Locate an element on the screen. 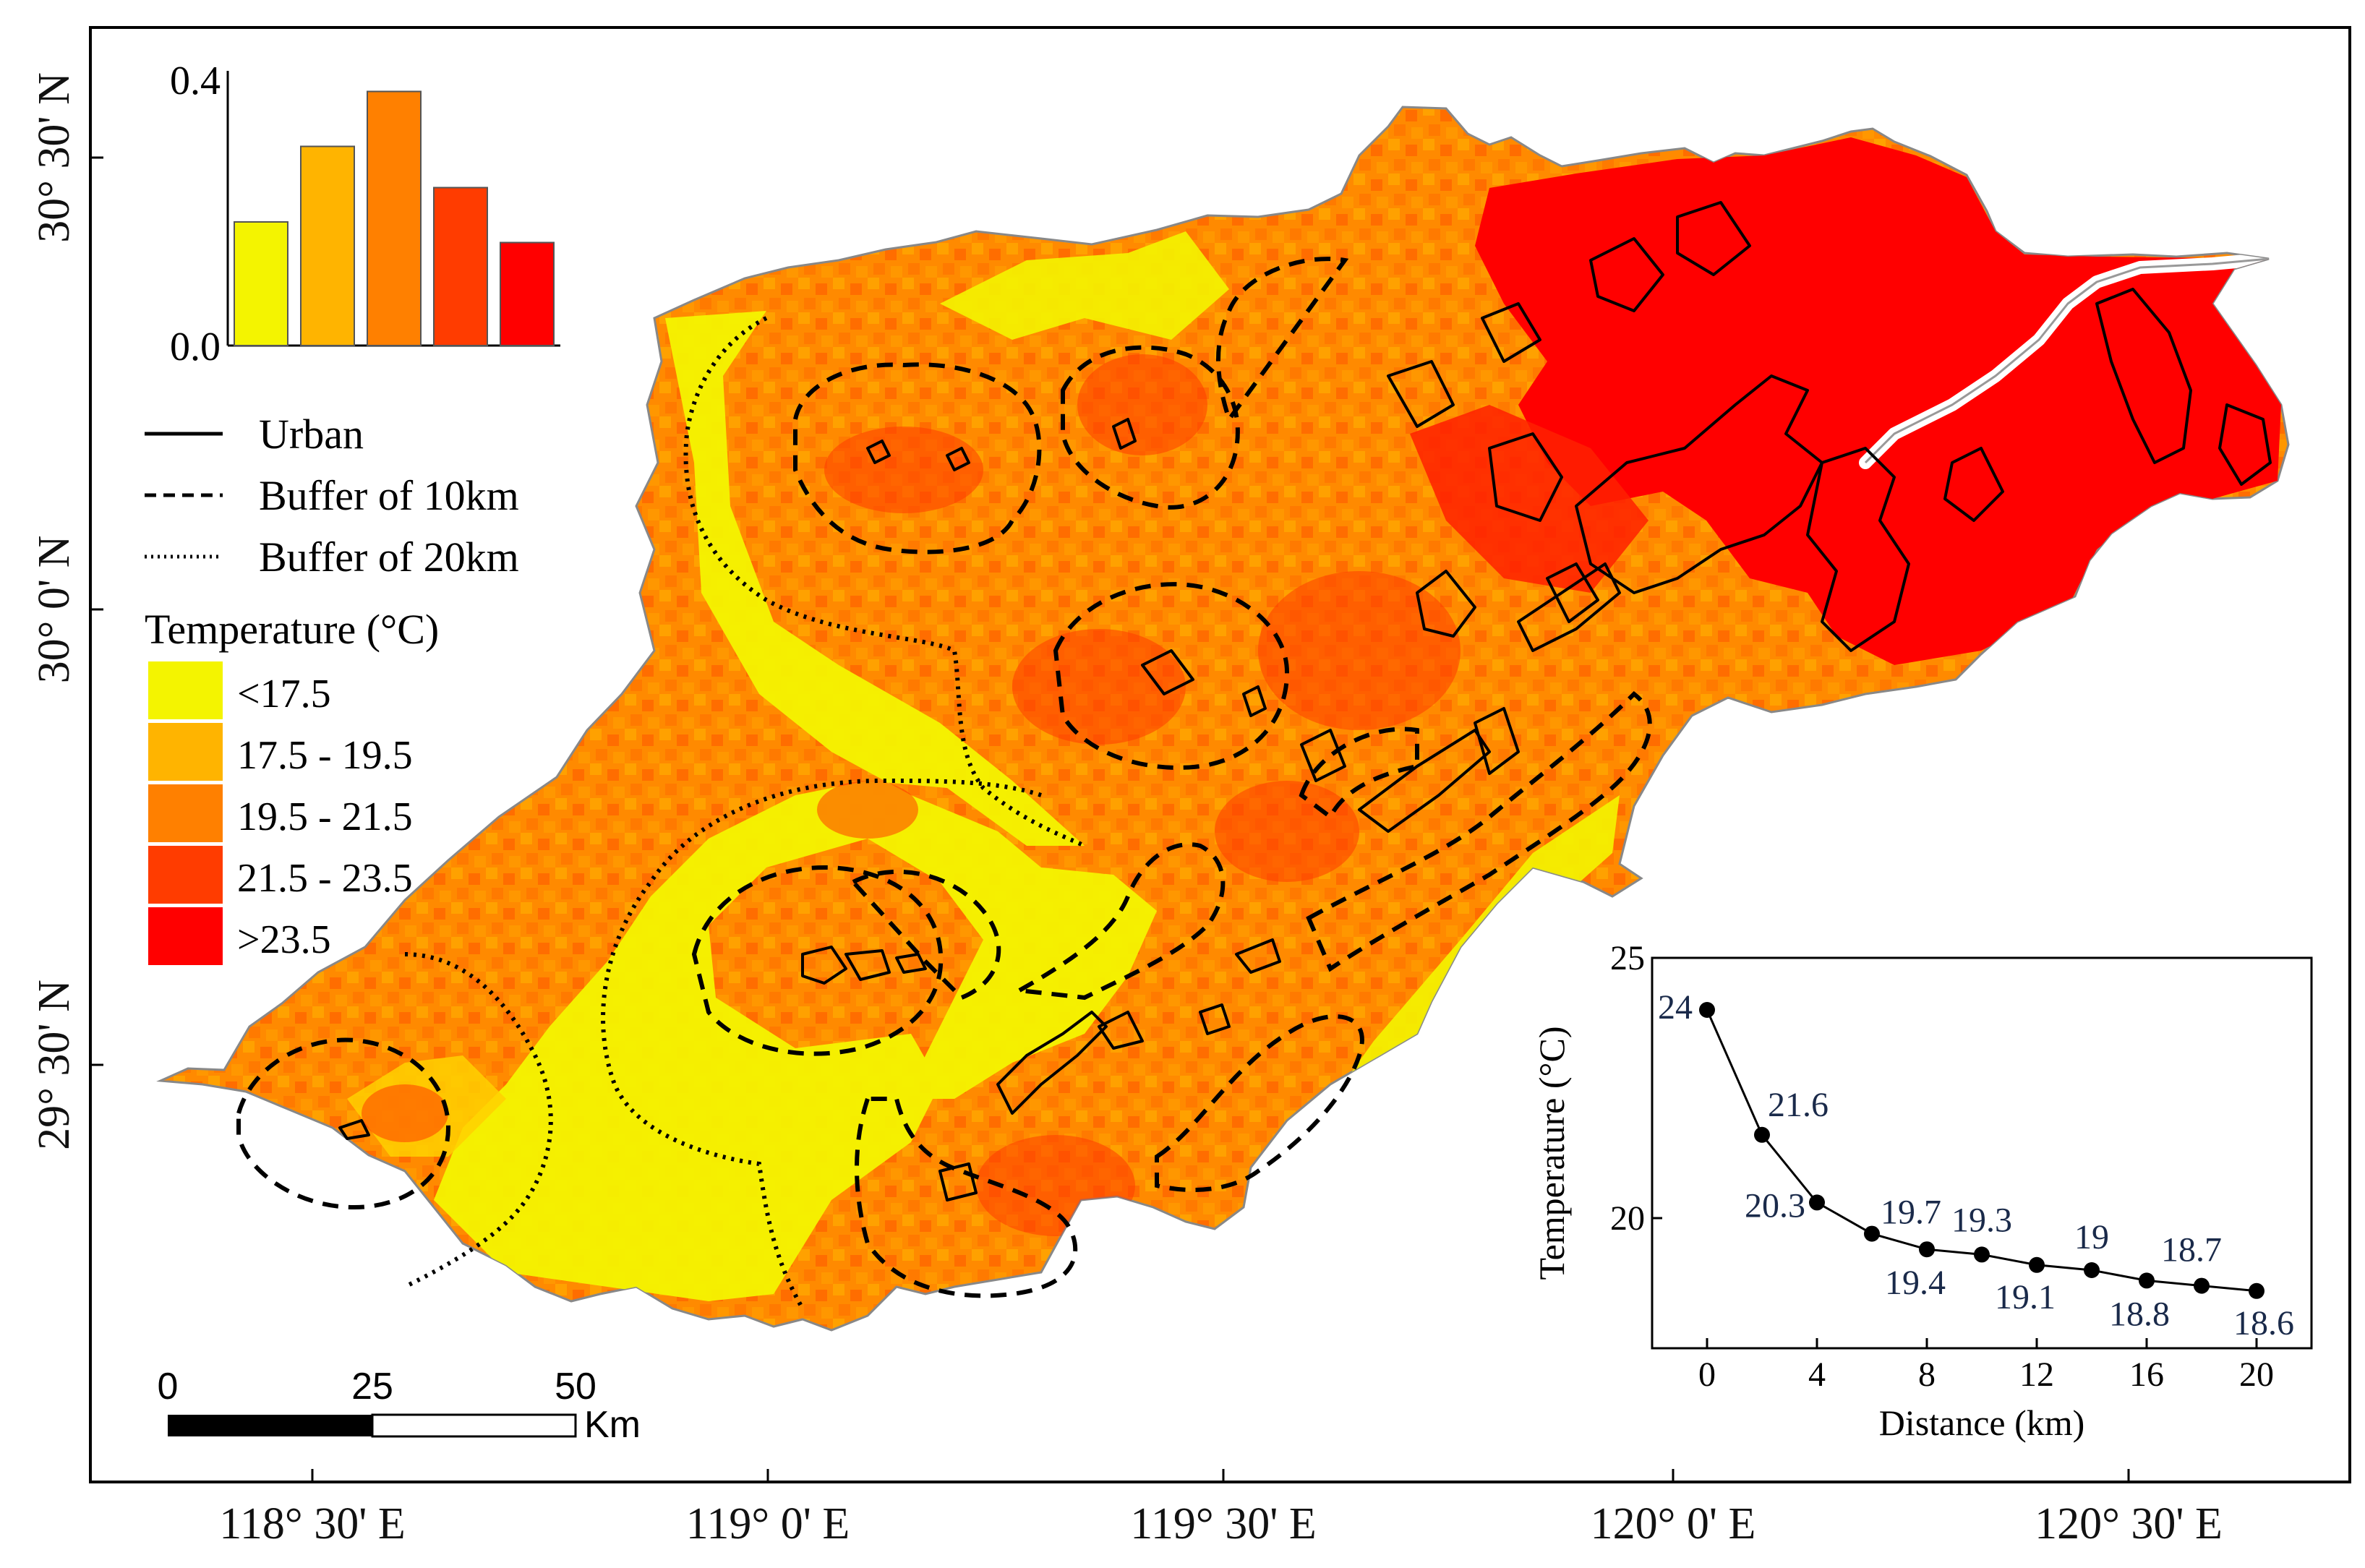 This screenshot has width=2365, height=1568. line-point-label-7: 19 is located at coordinates (2091, 1237).